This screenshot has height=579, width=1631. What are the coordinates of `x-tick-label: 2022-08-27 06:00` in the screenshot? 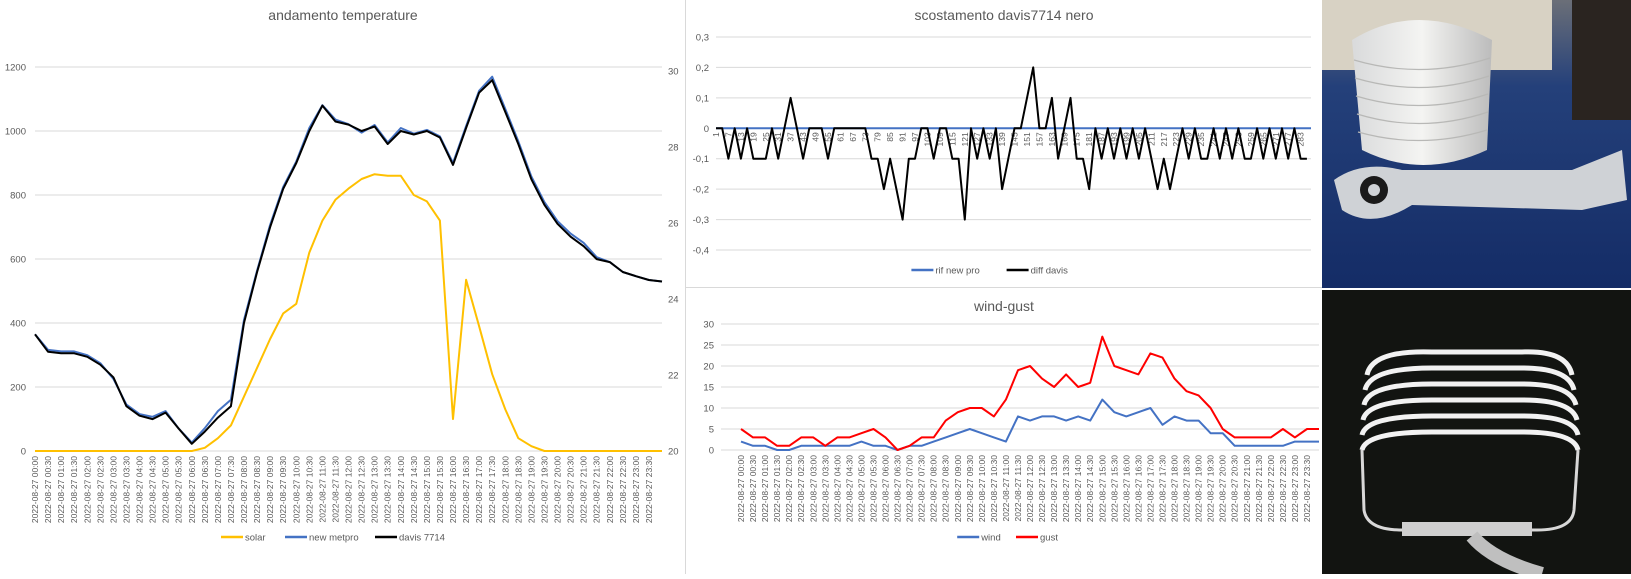 It's located at (192, 489).